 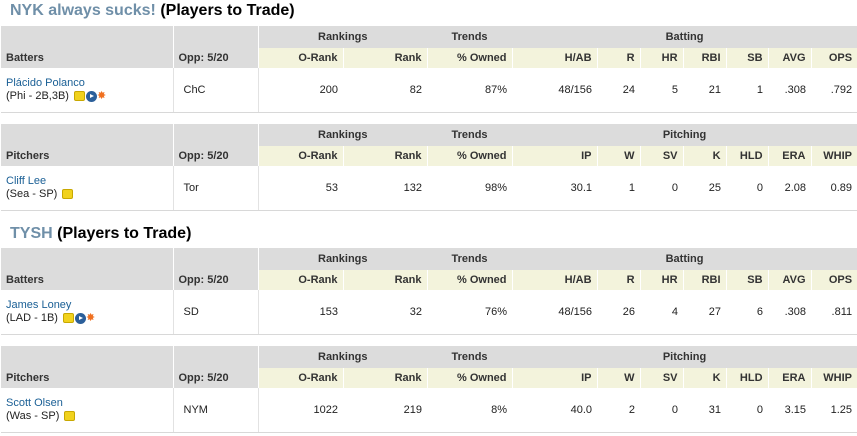 I want to click on stats-group-label: Batting, so click(x=684, y=259).